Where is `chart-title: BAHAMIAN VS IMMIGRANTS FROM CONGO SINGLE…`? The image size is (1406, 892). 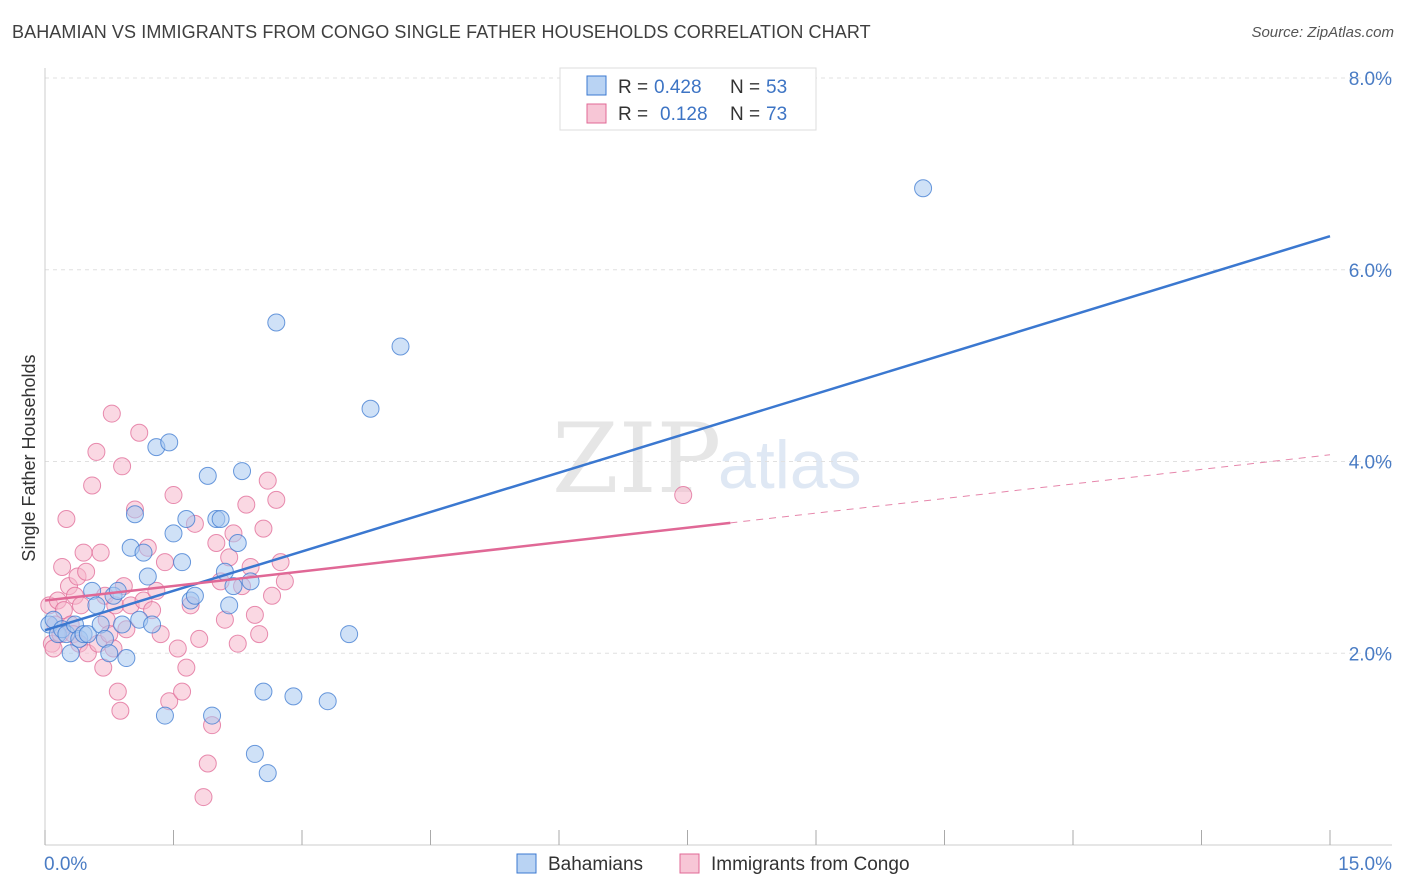 chart-title: BAHAMIAN VS IMMIGRANTS FROM CONGO SINGLE… is located at coordinates (441, 32).